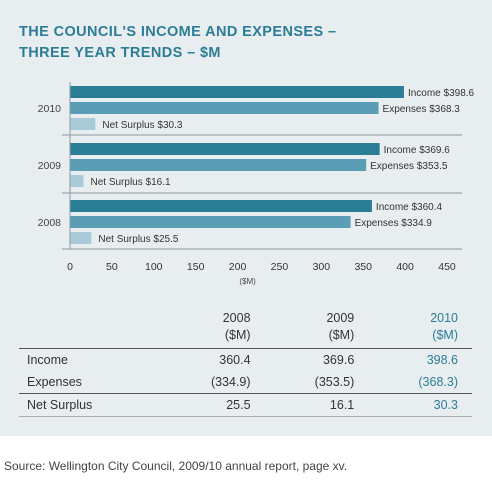 Image resolution: width=492 pixels, height=488 pixels. I want to click on category-label-2010: 2010, so click(50, 109).